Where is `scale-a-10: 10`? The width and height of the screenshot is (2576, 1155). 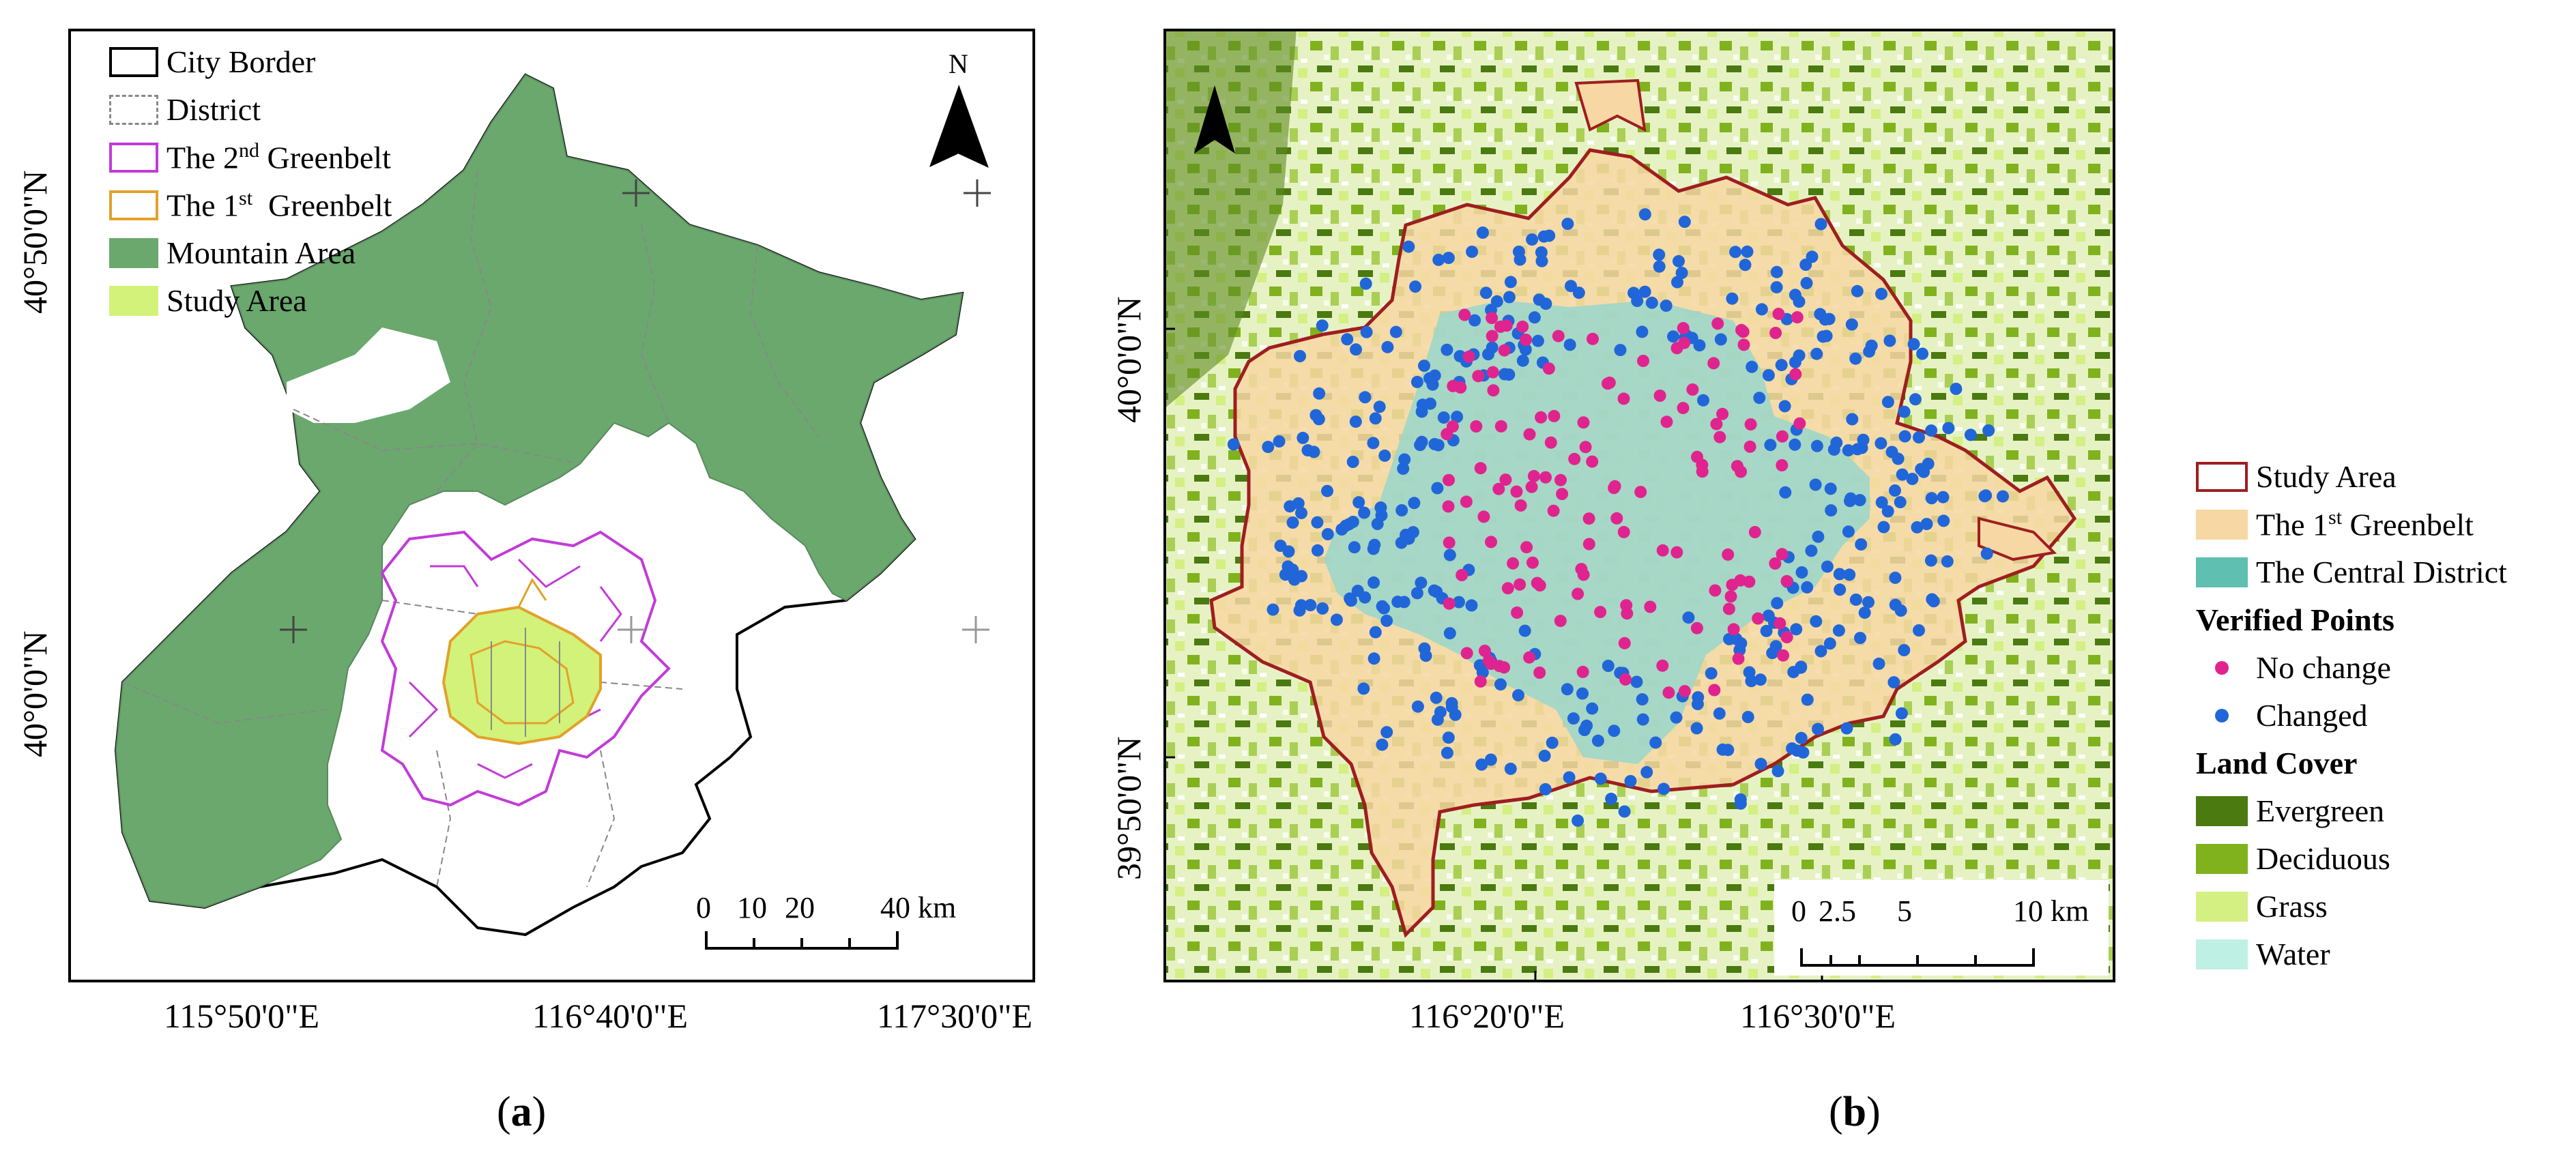 scale-a-10: 10 is located at coordinates (752, 907).